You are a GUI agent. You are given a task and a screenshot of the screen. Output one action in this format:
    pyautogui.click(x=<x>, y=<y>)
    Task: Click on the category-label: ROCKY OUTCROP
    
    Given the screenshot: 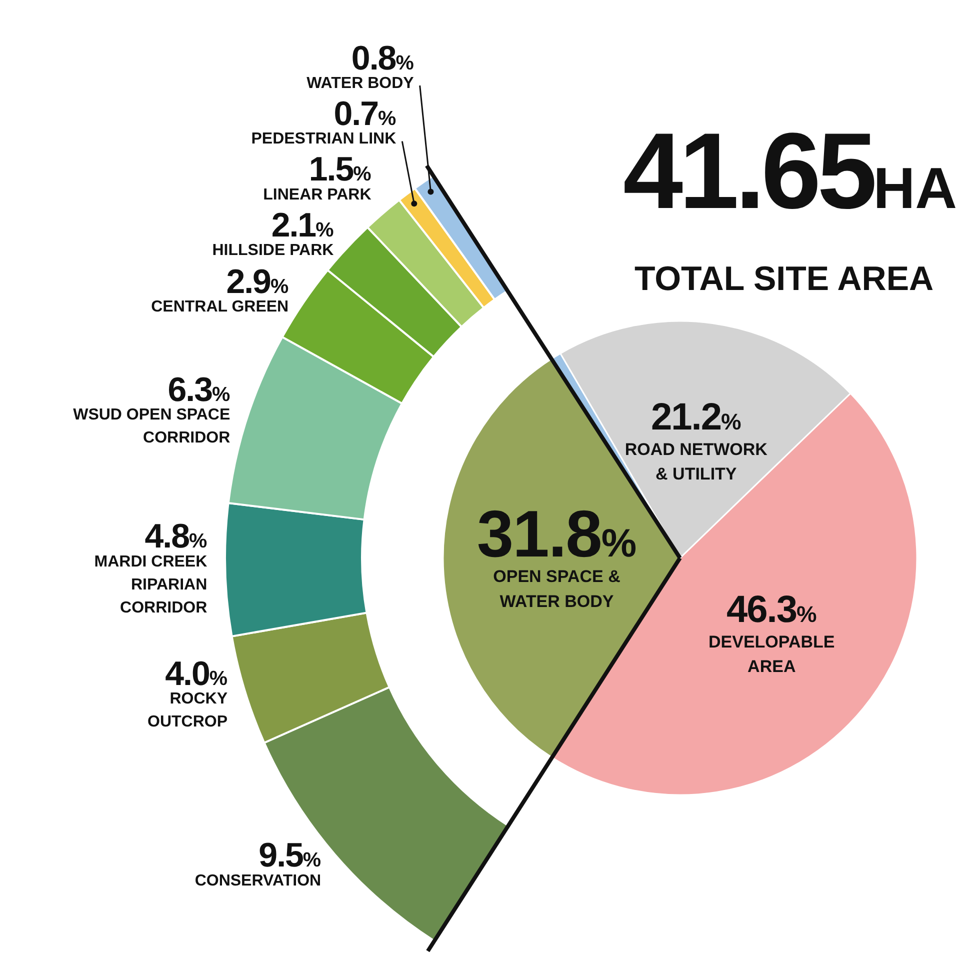 What is the action you would take?
    pyautogui.click(x=188, y=710)
    